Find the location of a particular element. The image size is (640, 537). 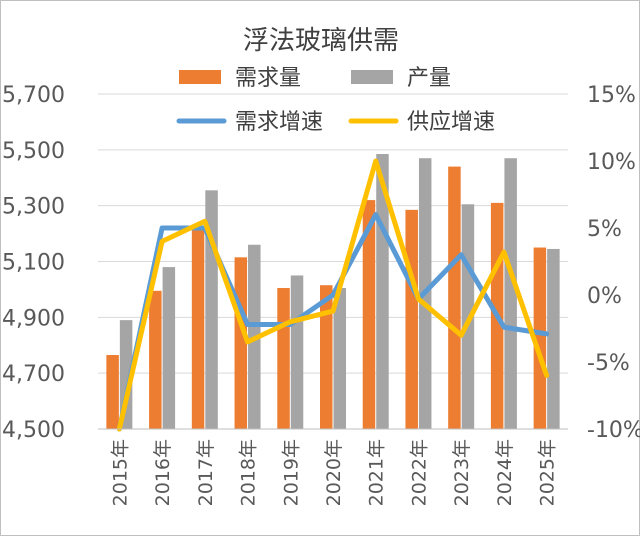

x-tick-label: 2019年 is located at coordinates (291, 472).